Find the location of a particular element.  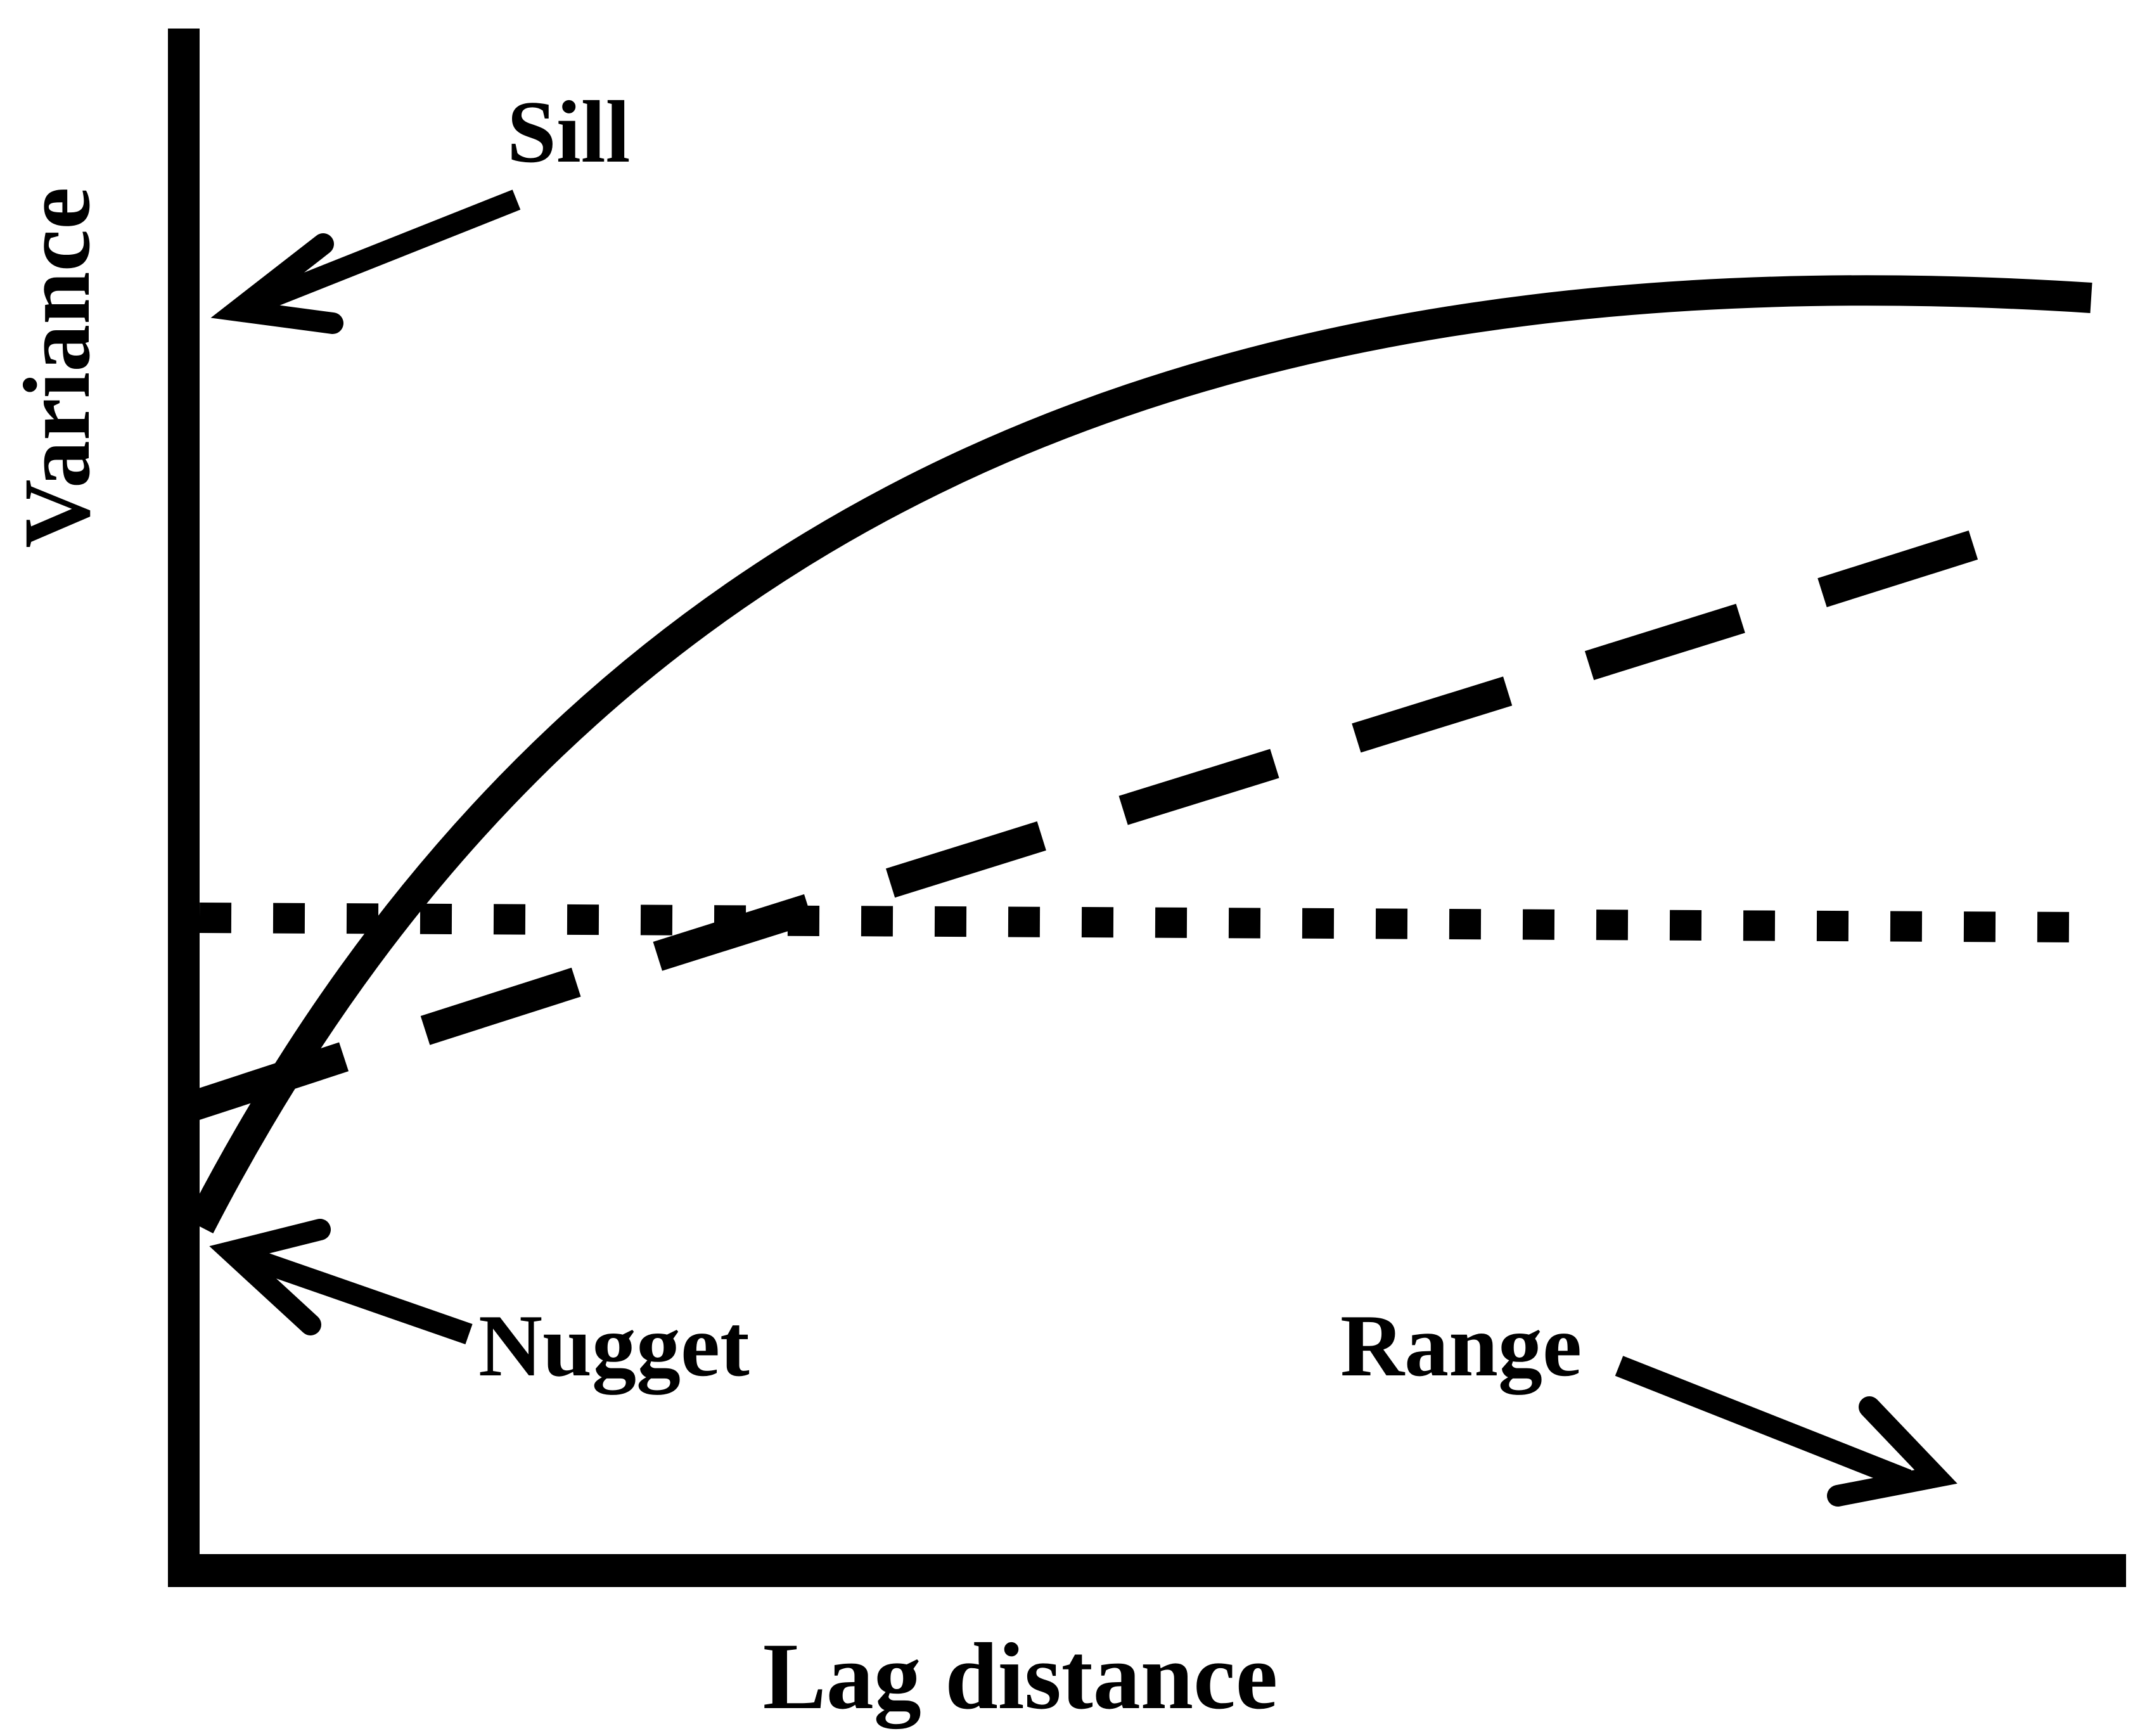

dotted-pure-nugget-line is located at coordinates (1139, 922).